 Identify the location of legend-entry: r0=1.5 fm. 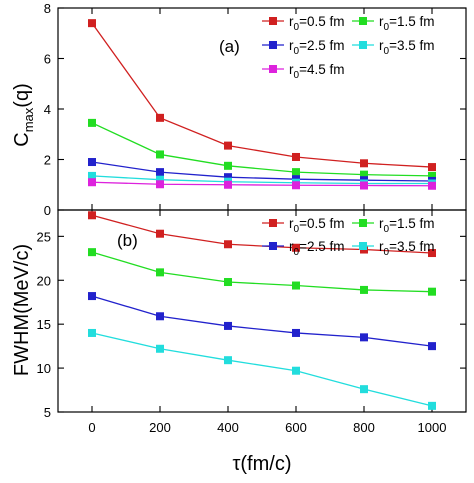
(406, 23).